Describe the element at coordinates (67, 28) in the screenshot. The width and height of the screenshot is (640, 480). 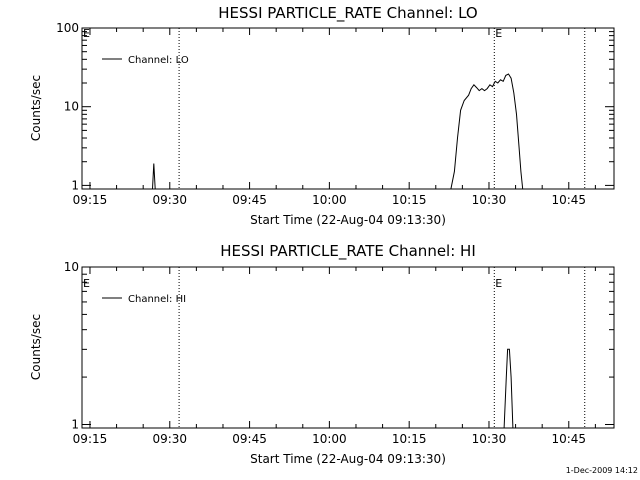
I see `y-tick-label: 100` at that location.